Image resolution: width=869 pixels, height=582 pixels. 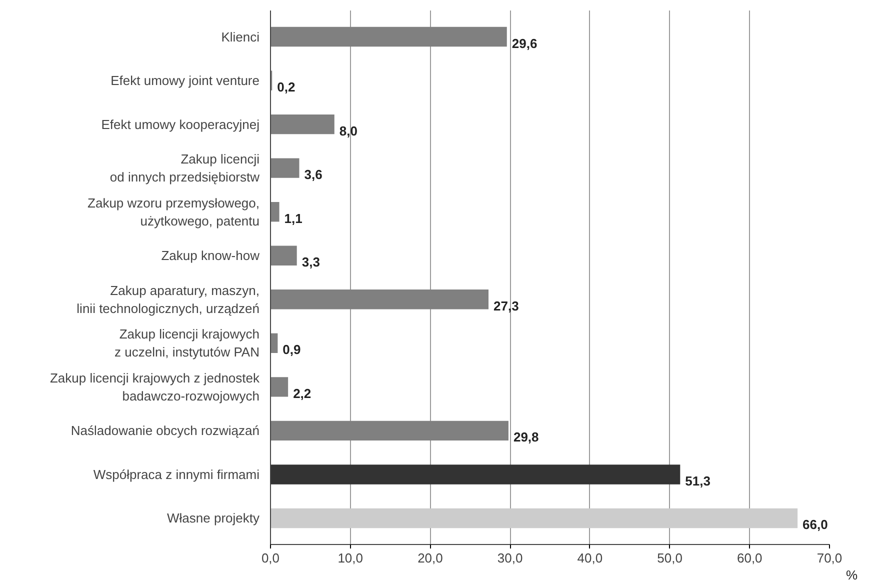 What do you see at coordinates (526, 437) in the screenshot?
I see `data-label: 29,8` at bounding box center [526, 437].